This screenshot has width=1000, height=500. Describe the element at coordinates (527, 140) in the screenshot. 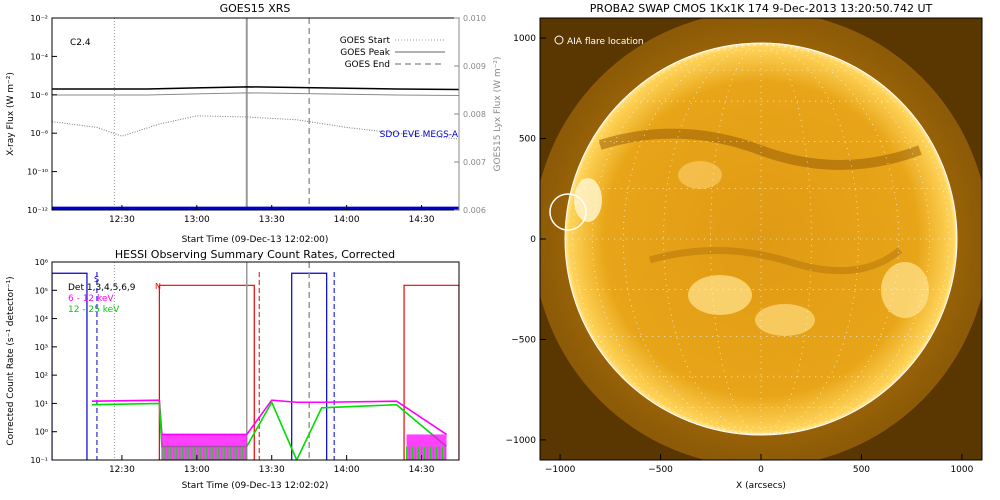

I see `swap-ytick-label-1: 500` at that location.